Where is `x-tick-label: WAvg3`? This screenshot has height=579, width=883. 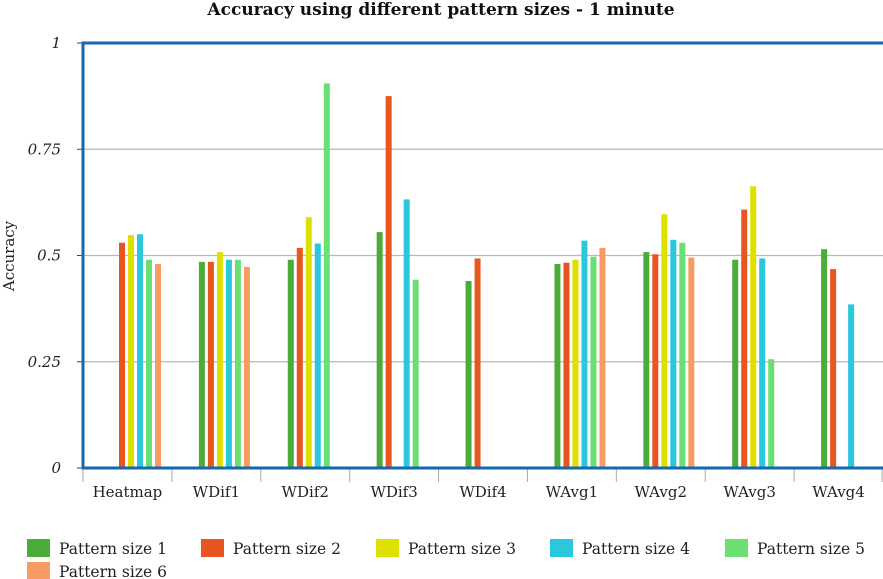
x-tick-label: WAvg3 is located at coordinates (749, 492).